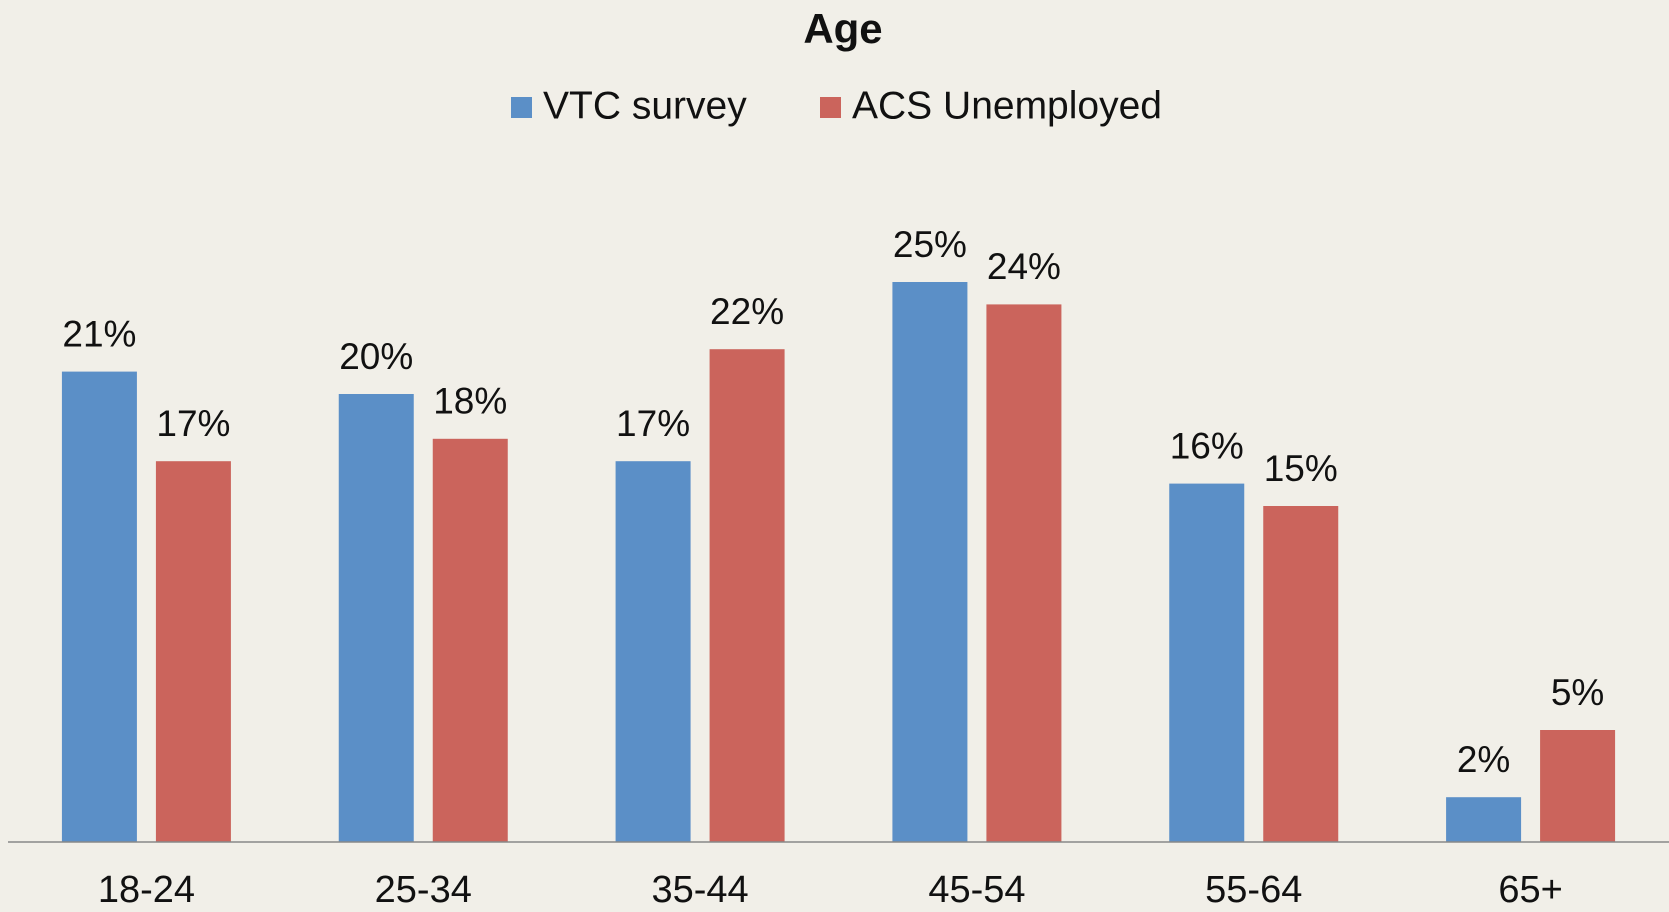  I want to click on legend-label: ACS Unemployed, so click(1007, 105).